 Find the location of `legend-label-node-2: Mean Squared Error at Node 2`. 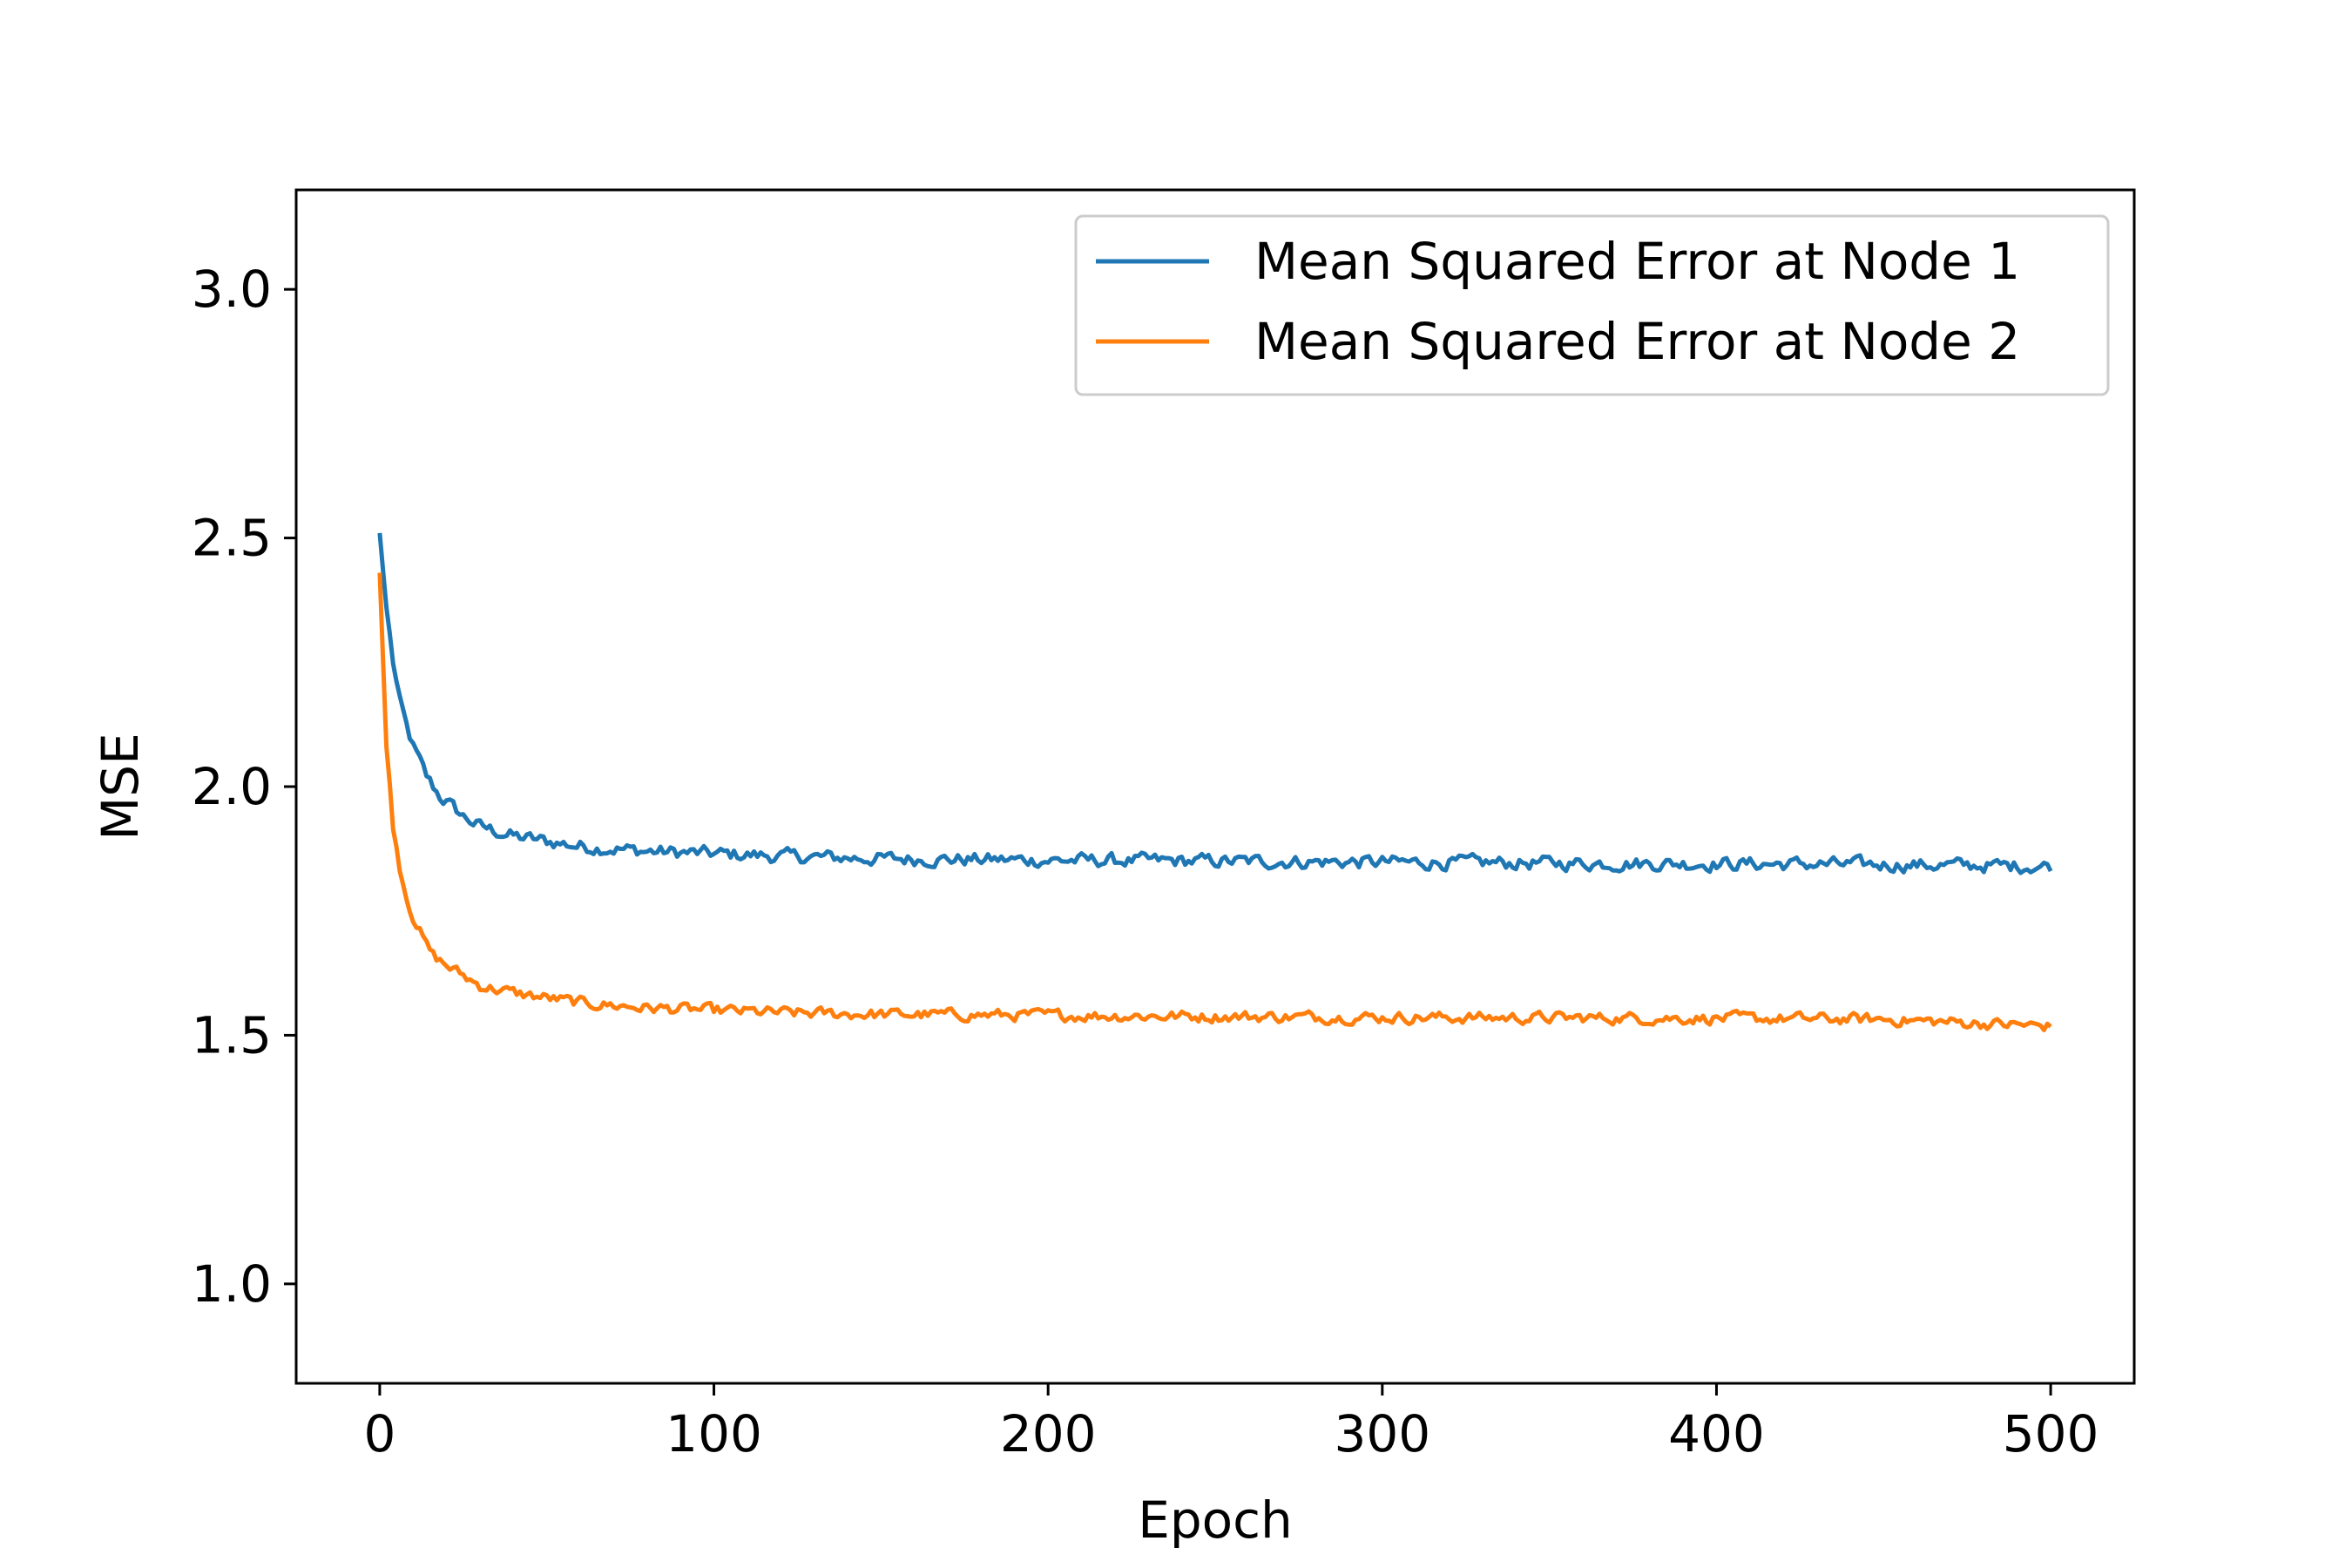

legend-label-node-2: Mean Squared Error at Node 2 is located at coordinates (1637, 341).